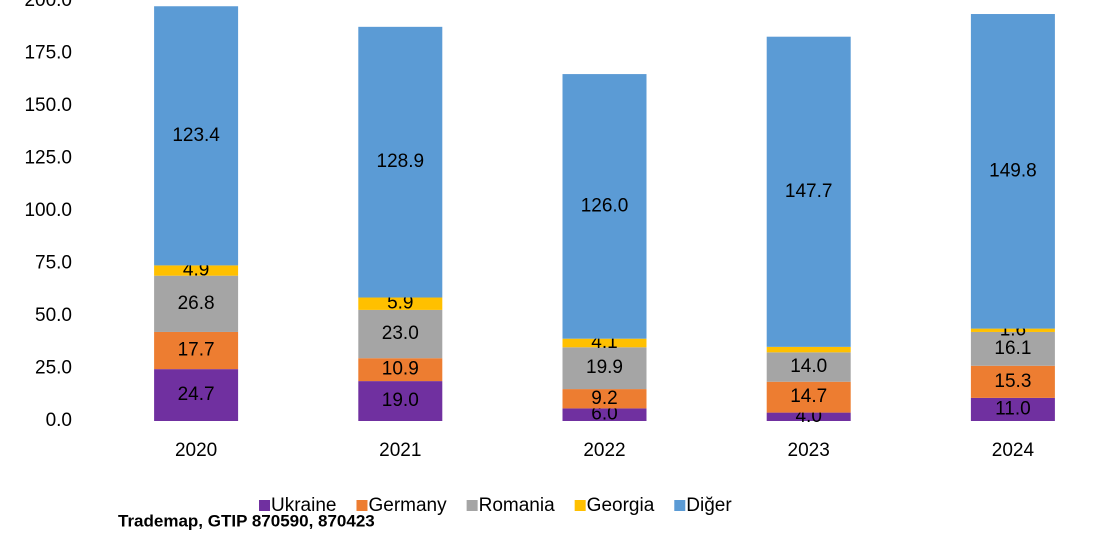 This screenshot has height=533, width=1105. What do you see at coordinates (246, 520) in the screenshot?
I see `source-note: Trademap, GTIP 870590, 870423` at bounding box center [246, 520].